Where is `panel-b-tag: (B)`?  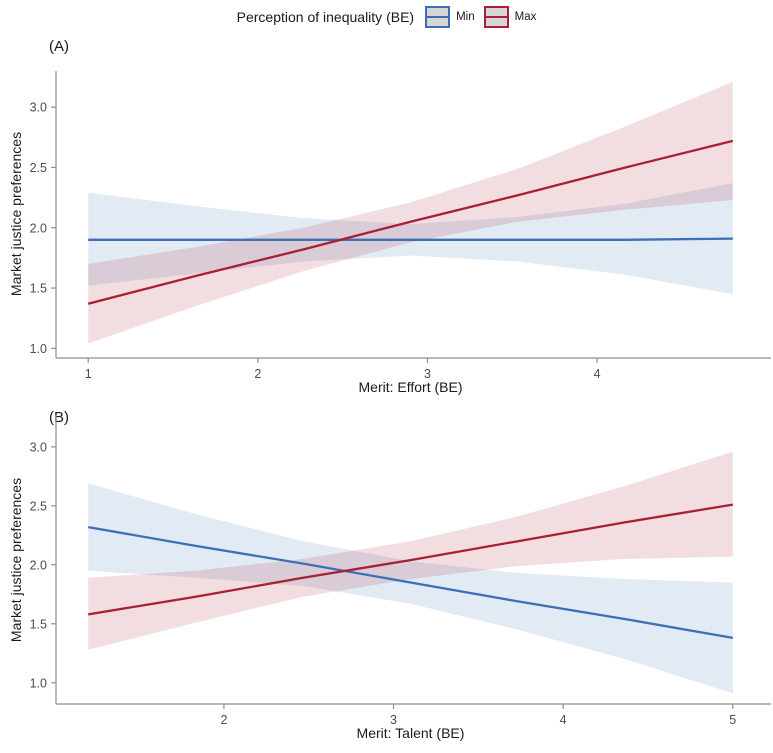 panel-b-tag: (B) is located at coordinates (59, 417).